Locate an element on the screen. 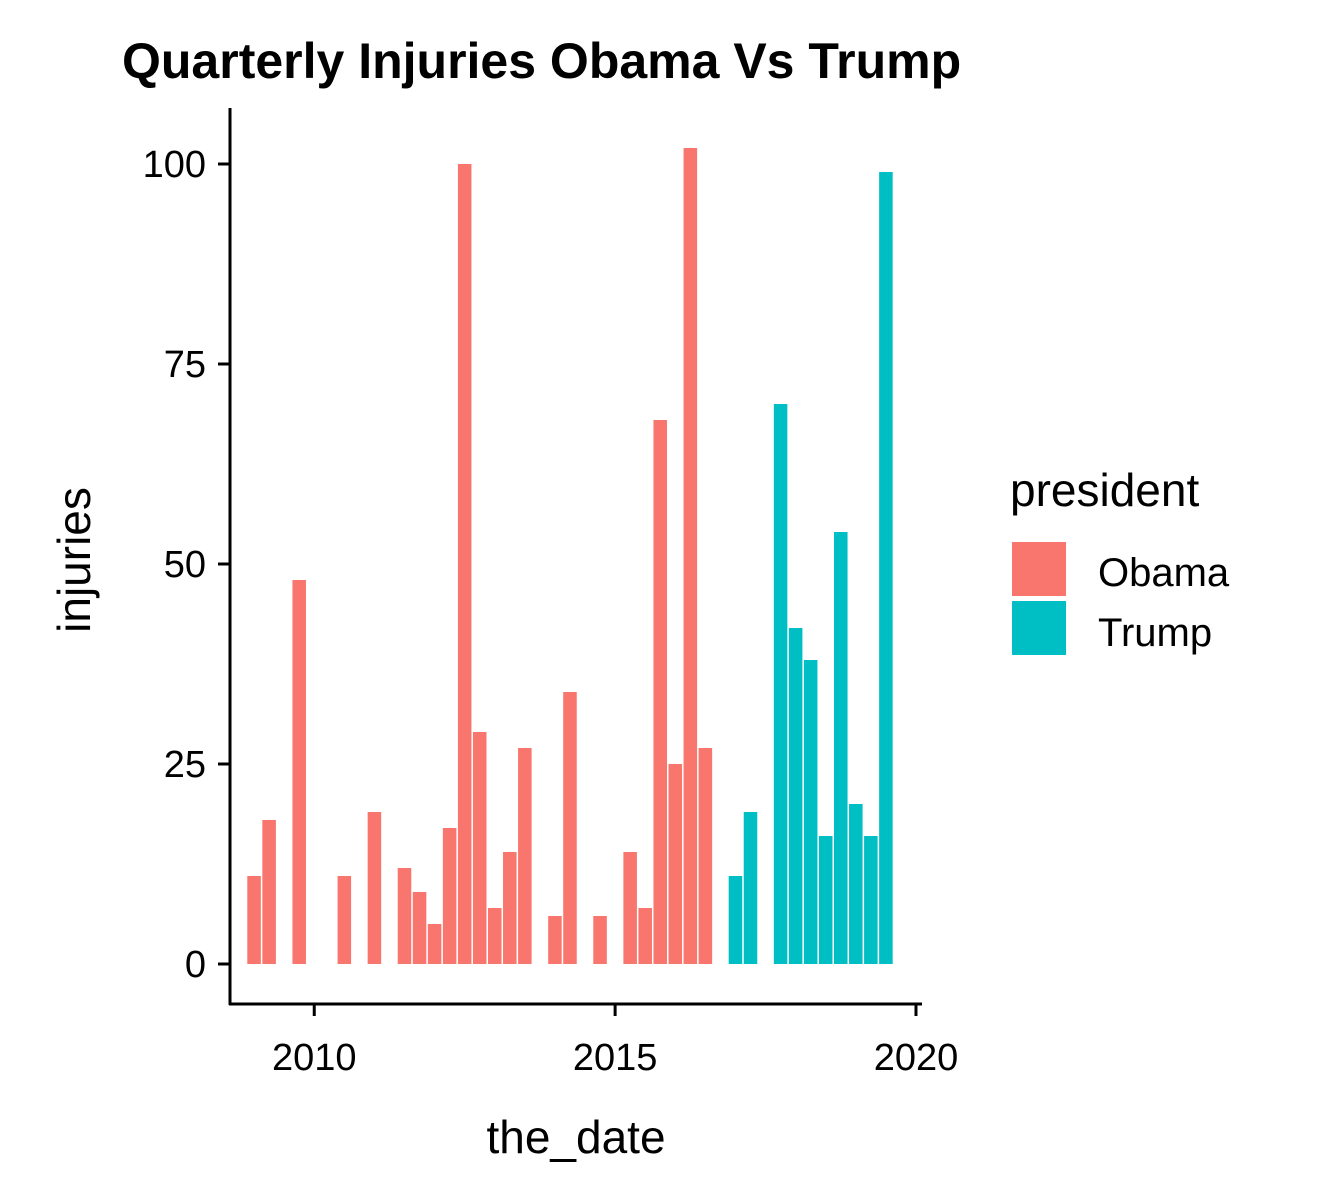 The image size is (1320, 1200). x-tick-label-2020: 2020 is located at coordinates (916, 1058).